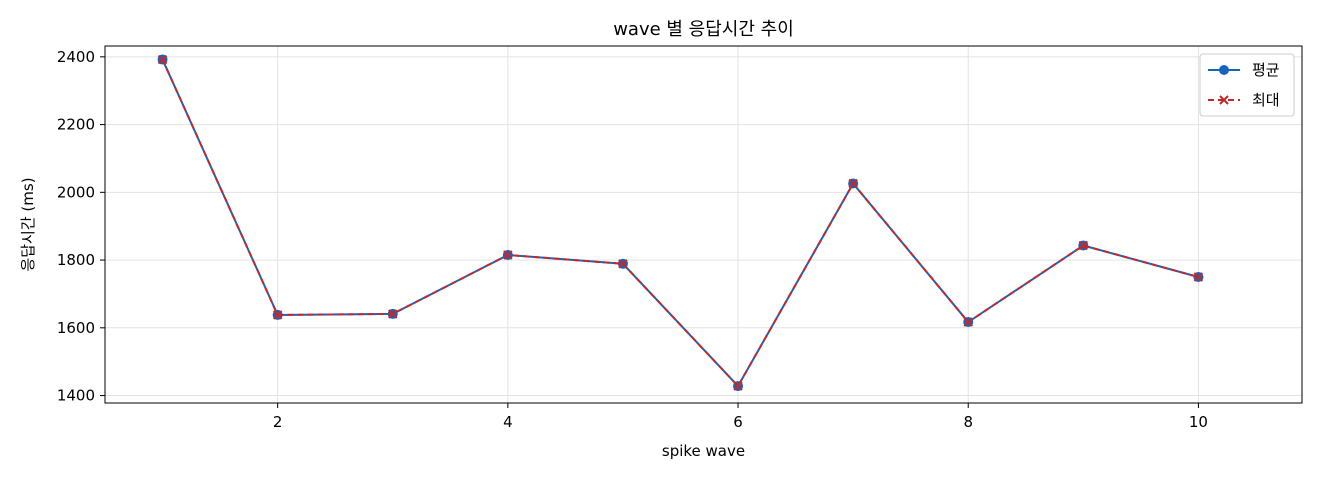 The height and width of the screenshot is (480, 1320). What do you see at coordinates (968, 422) in the screenshot?
I see `x-tick-label: 8` at bounding box center [968, 422].